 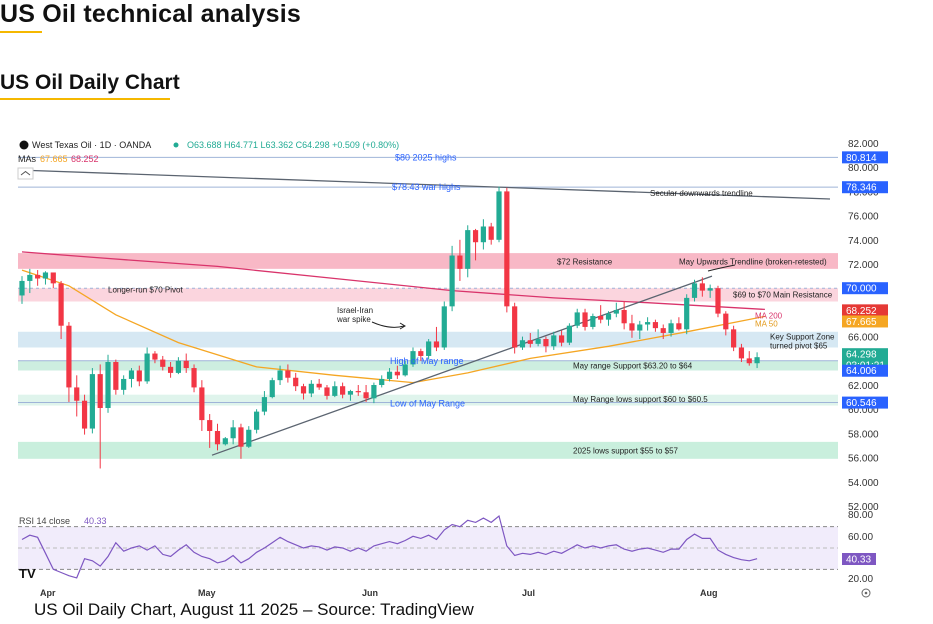 What do you see at coordinates (90, 82) in the screenshot?
I see `section-title: US Oil Daily Chart` at bounding box center [90, 82].